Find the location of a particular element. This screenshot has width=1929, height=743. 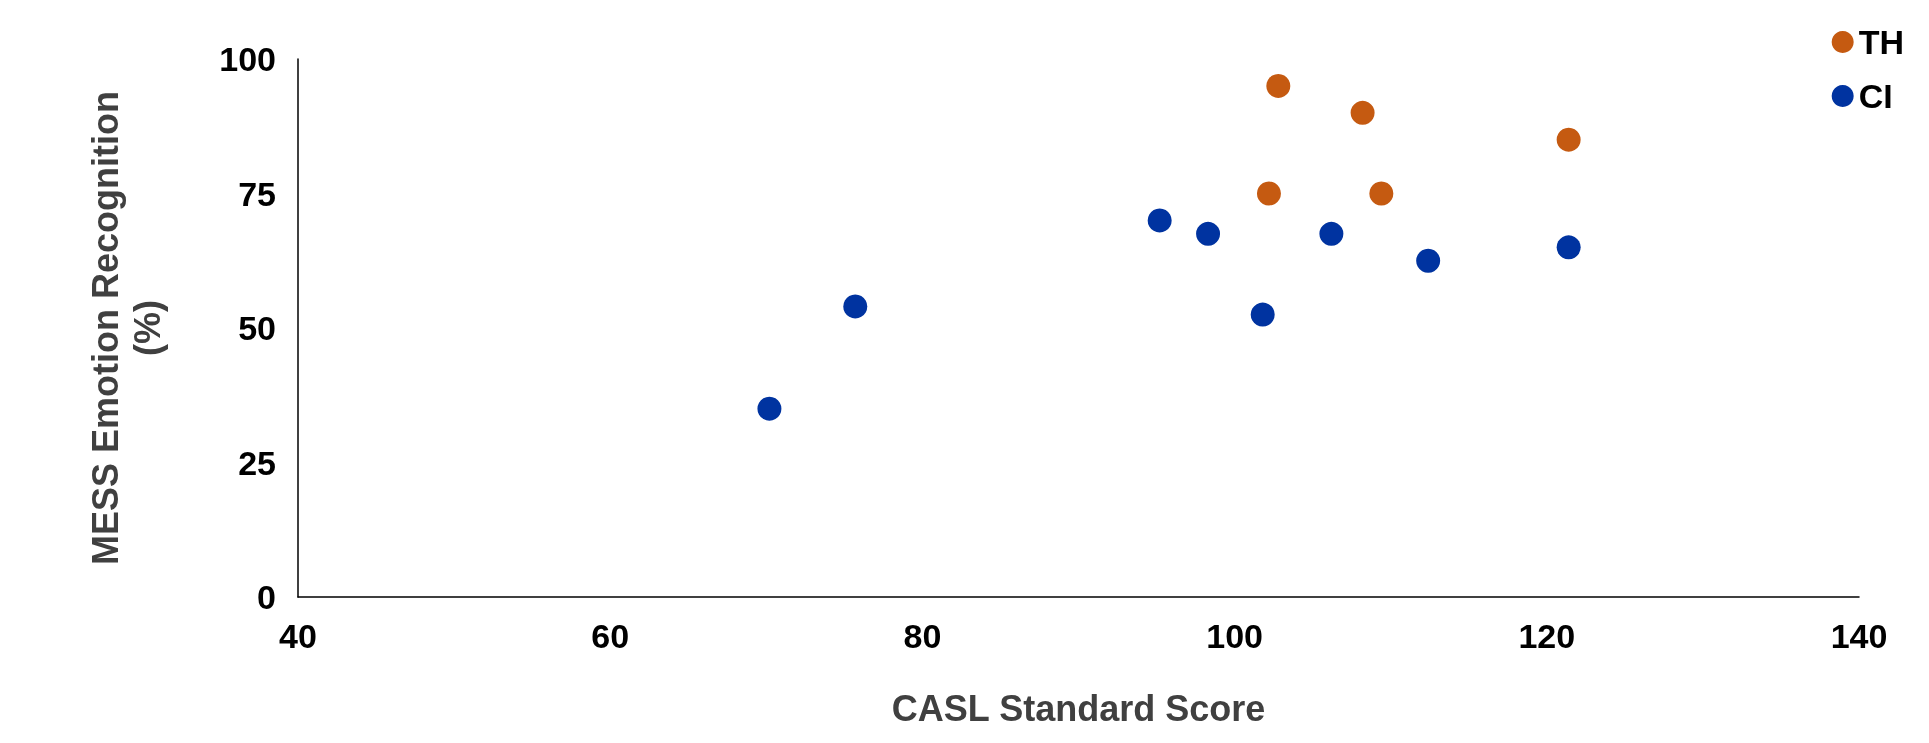

x-tick-label: 120 is located at coordinates (1547, 636).